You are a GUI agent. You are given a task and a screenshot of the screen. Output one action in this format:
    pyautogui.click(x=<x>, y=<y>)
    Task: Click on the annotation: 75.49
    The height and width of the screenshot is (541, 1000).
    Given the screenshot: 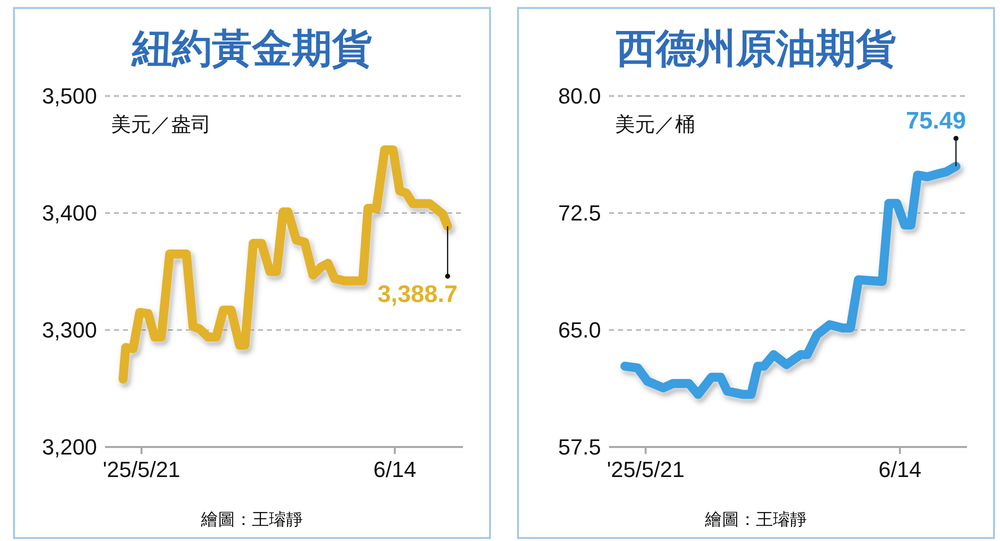 What is the action you would take?
    pyautogui.click(x=936, y=120)
    